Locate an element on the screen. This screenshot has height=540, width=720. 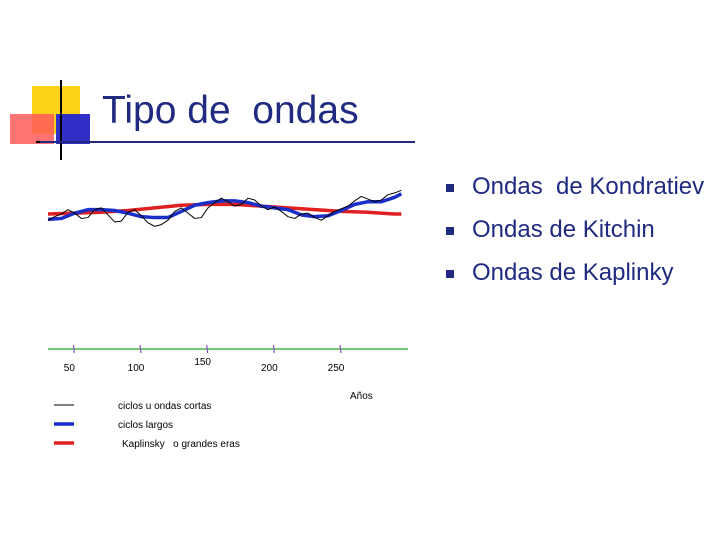
series-layer is located at coordinates (225, 208).